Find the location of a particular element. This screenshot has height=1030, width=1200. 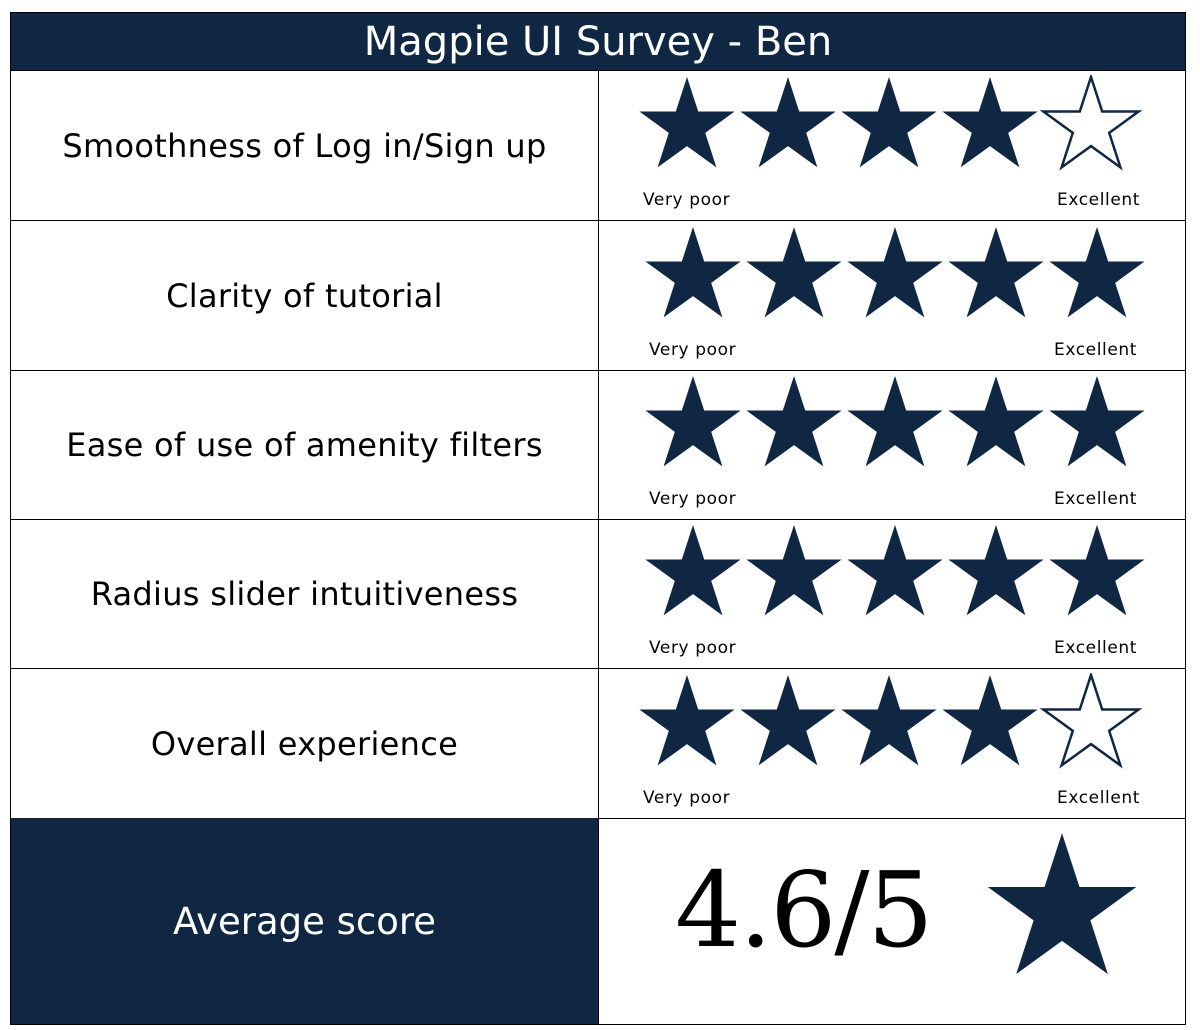

average-score: 4.6/5 is located at coordinates (804, 910).